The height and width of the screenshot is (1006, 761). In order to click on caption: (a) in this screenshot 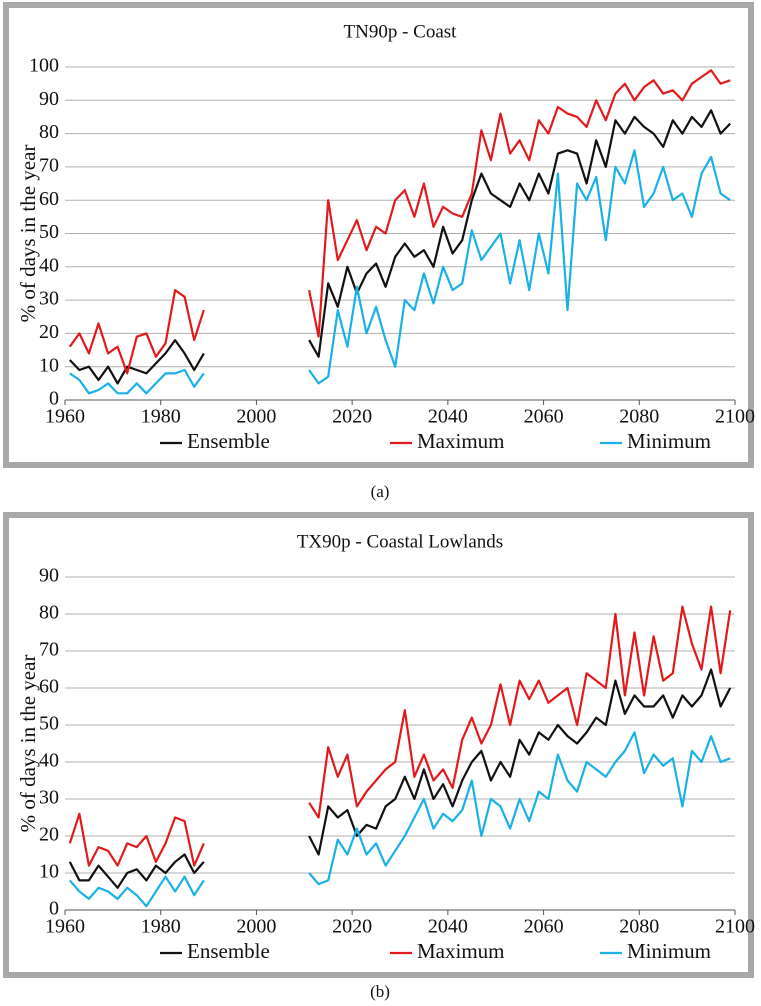, I will do `click(380, 491)`.